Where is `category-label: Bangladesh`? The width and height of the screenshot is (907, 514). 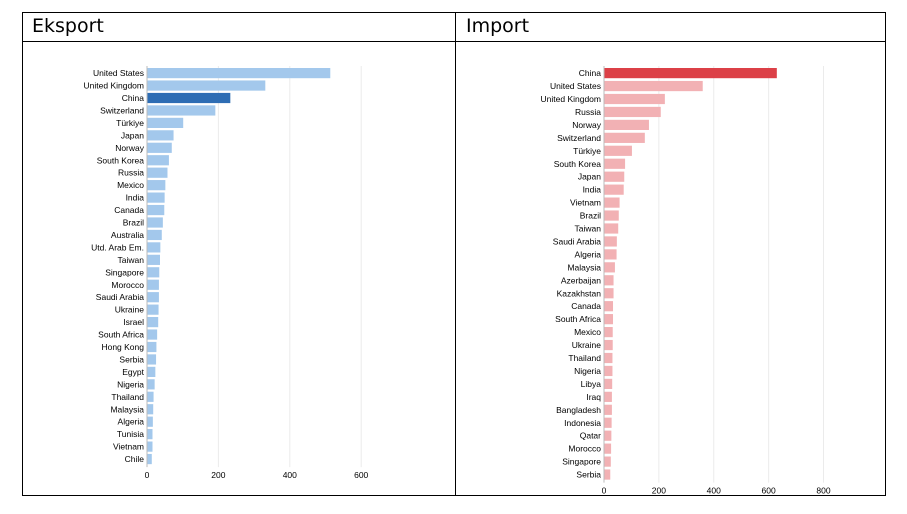 category-label: Bangladesh is located at coordinates (578, 410).